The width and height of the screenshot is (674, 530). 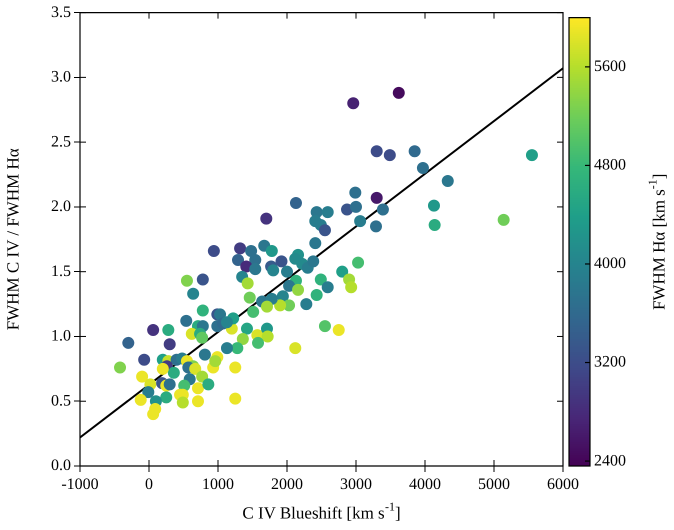 What do you see at coordinates (61, 336) in the screenshot?
I see `y-tick-label: 1.0` at bounding box center [61, 336].